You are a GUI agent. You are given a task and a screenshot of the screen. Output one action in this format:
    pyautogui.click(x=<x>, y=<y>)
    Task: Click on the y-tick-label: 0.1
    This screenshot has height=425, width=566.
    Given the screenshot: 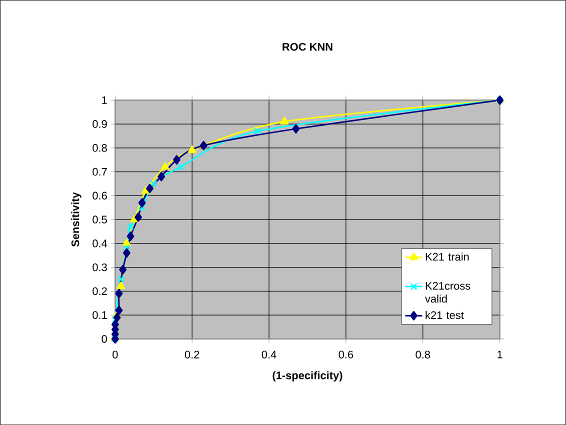 What is the action you would take?
    pyautogui.click(x=99, y=315)
    